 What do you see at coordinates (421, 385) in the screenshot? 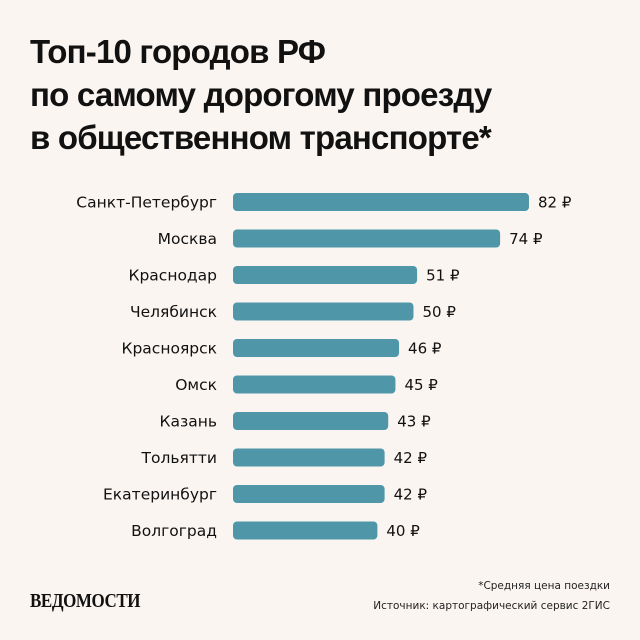
I see `value-label: 45 ₽` at bounding box center [421, 385].